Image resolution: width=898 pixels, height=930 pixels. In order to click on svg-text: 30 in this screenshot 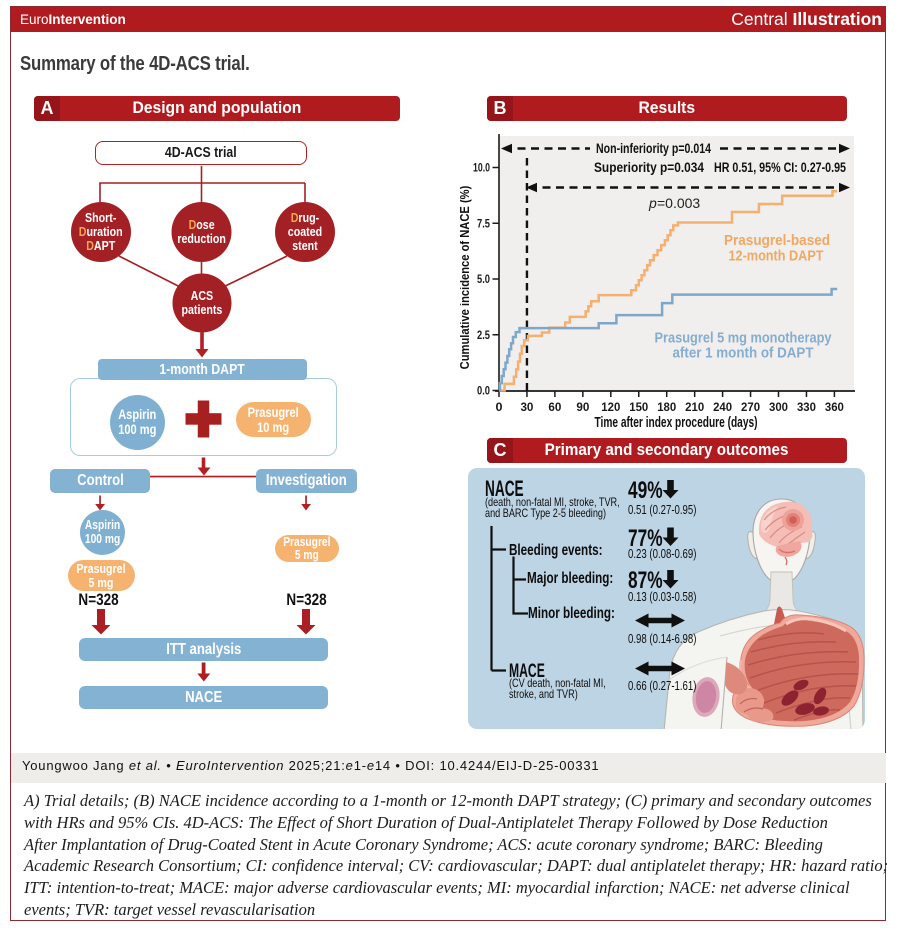, I will do `click(526, 407)`.